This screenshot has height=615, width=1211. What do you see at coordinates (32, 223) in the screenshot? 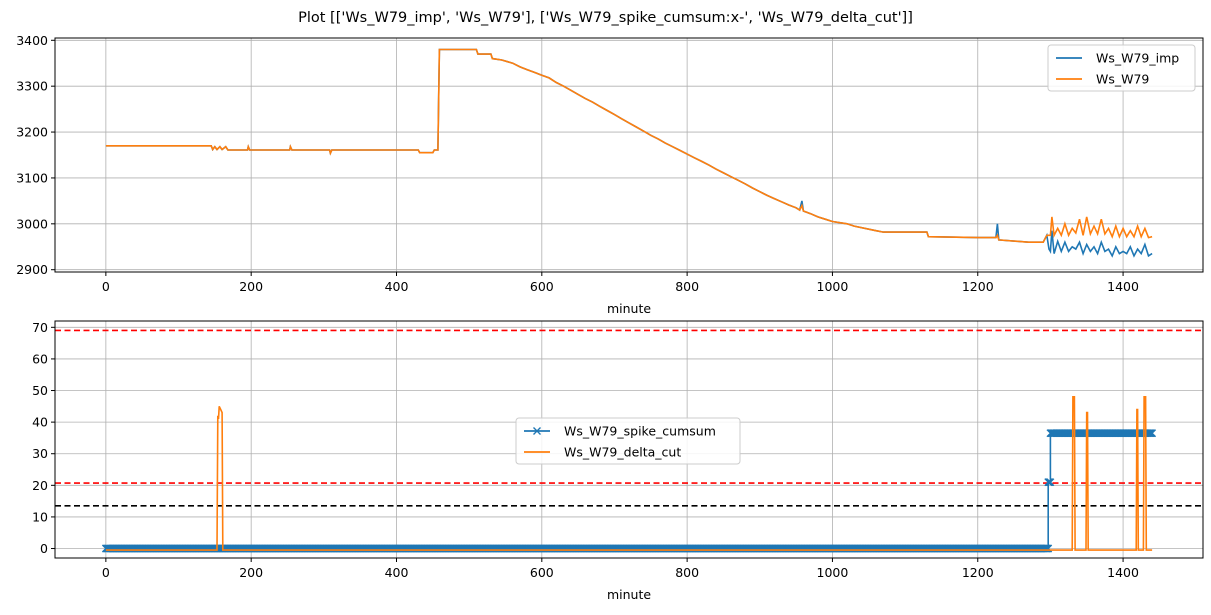
I see `y-tick-label: 3000` at bounding box center [32, 223].